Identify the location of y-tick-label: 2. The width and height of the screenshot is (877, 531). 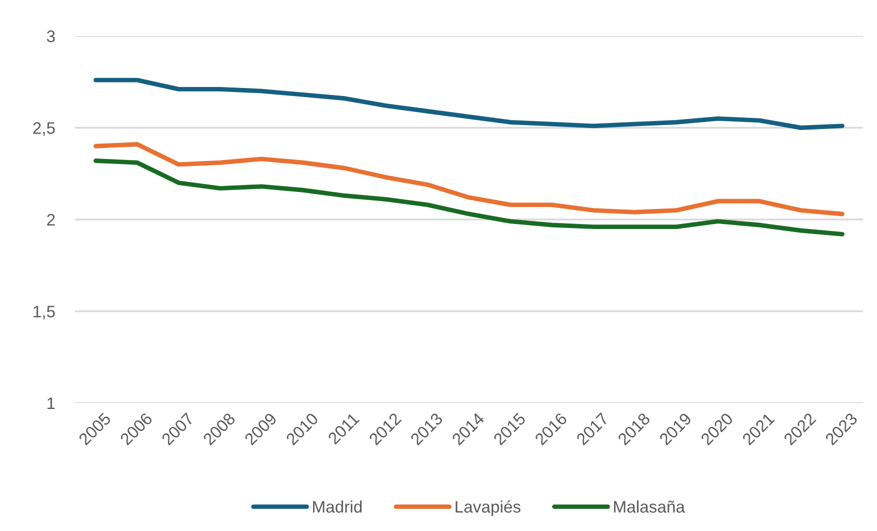
(51, 220).